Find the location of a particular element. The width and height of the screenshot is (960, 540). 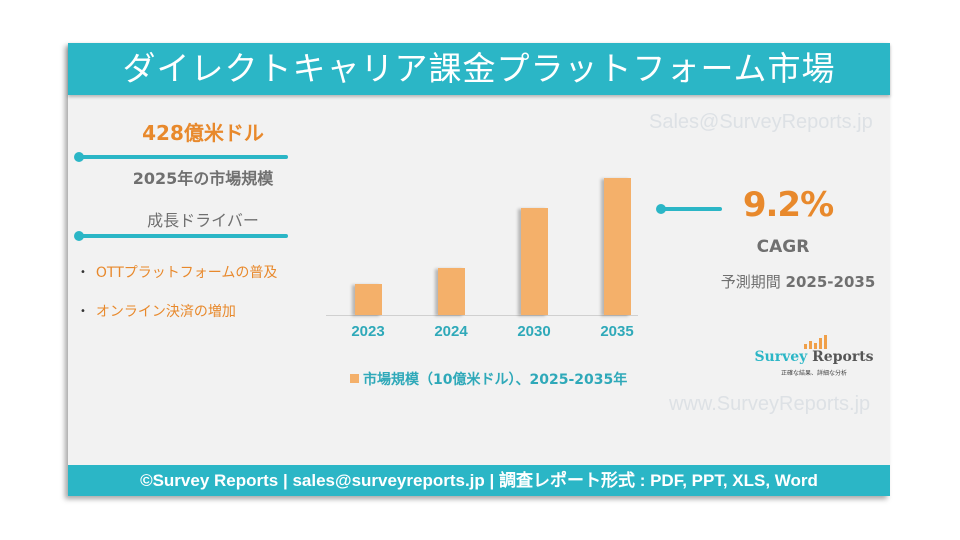

growth-drivers-list: • OTTプラットフォームの普及 • オンライン決済の増加 is located at coordinates (178, 302).